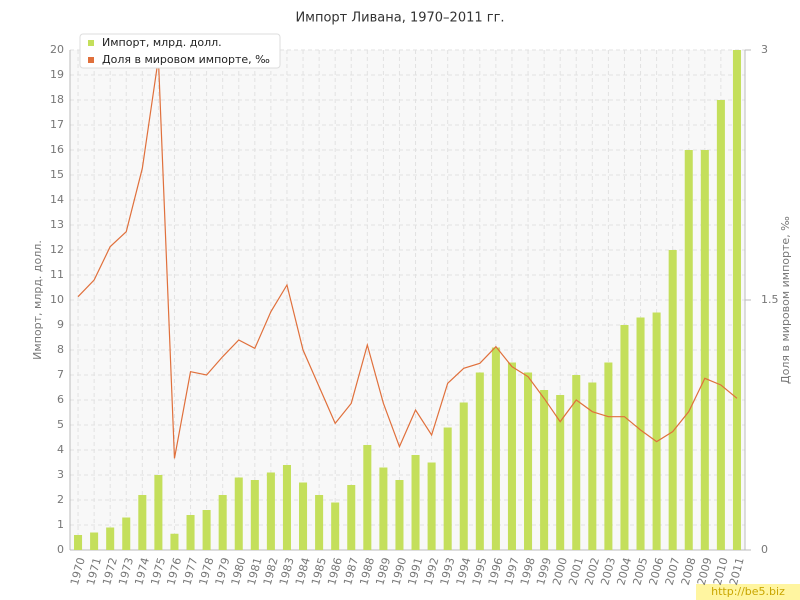 This screenshot has height=600, width=800. What do you see at coordinates (60, 449) in the screenshot?
I see `y-tick-label: 4` at bounding box center [60, 449].